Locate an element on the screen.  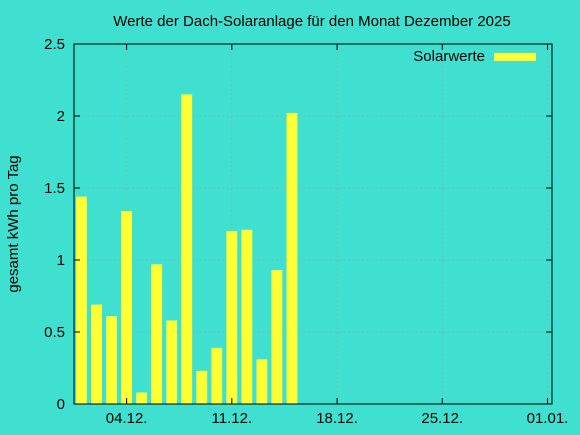
x-tick-label: 04.12. is located at coordinates (127, 418).